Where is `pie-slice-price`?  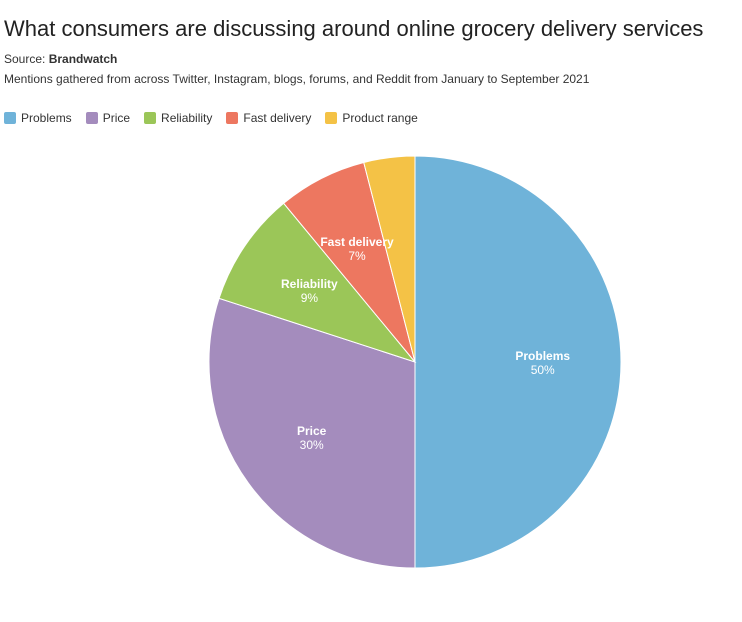
pie-slice-price is located at coordinates (312, 433).